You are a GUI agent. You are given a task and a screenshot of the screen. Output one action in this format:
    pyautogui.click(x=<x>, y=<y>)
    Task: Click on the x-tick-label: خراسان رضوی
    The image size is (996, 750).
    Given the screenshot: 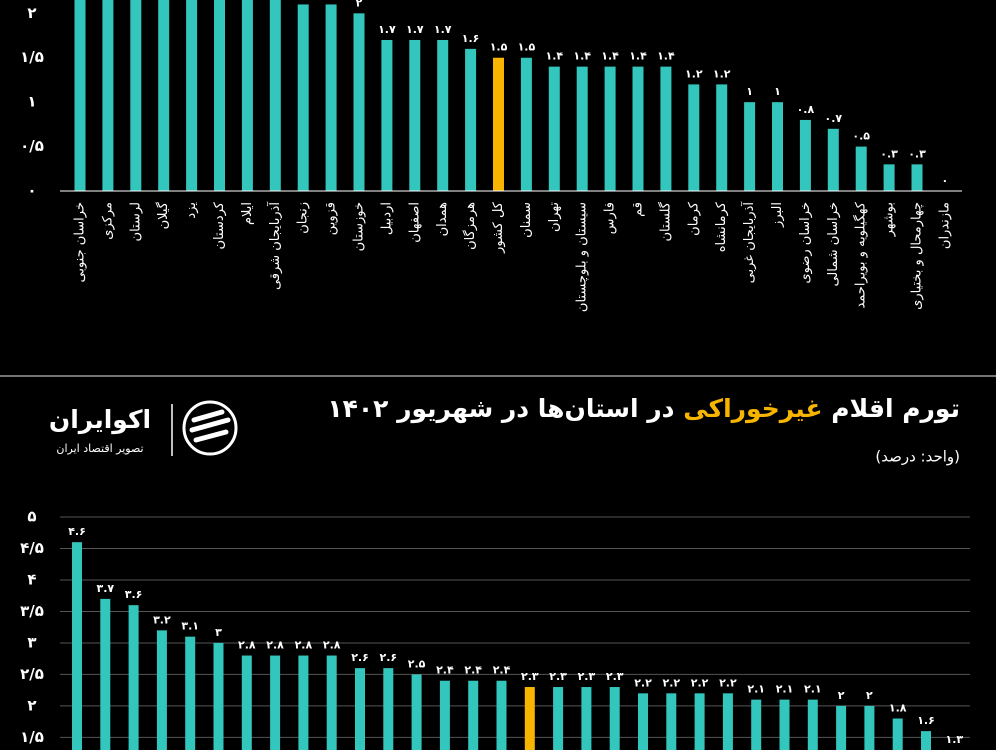 What is the action you would take?
    pyautogui.click(x=805, y=243)
    